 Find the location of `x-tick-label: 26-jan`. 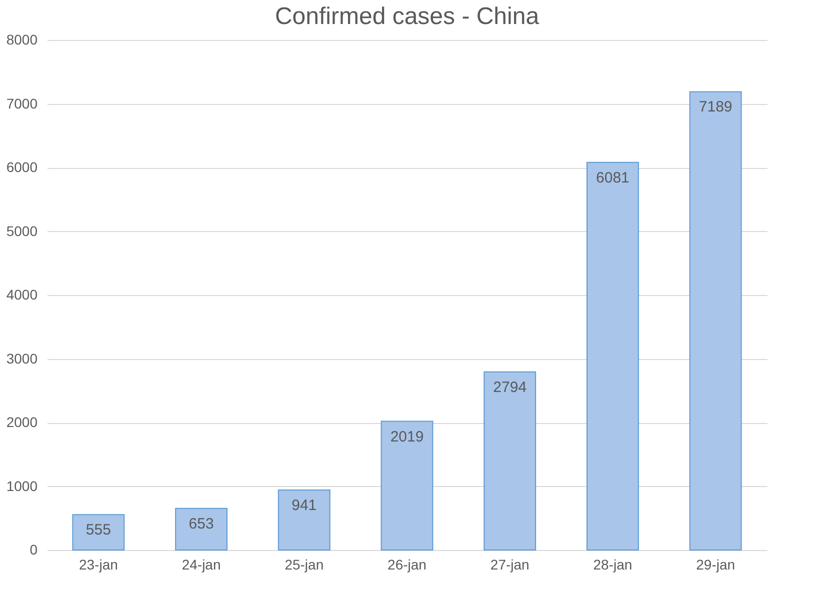

x-tick-label: 26-jan is located at coordinates (407, 564).